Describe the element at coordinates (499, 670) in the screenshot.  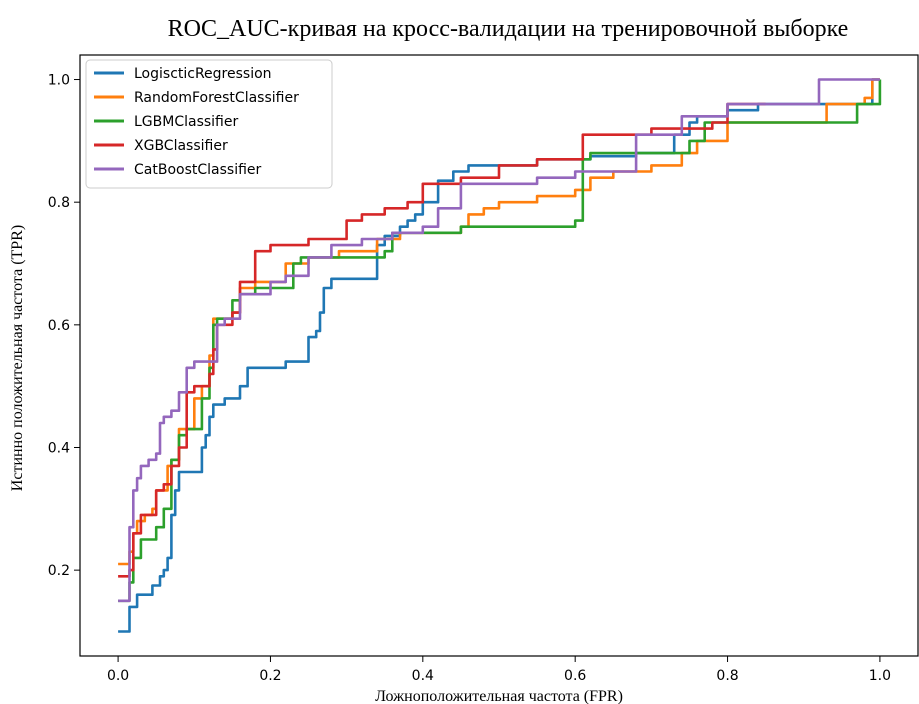
I see `x-axis: 0.0 0.2 0.4 0.6 0.8 1.0` at that location.